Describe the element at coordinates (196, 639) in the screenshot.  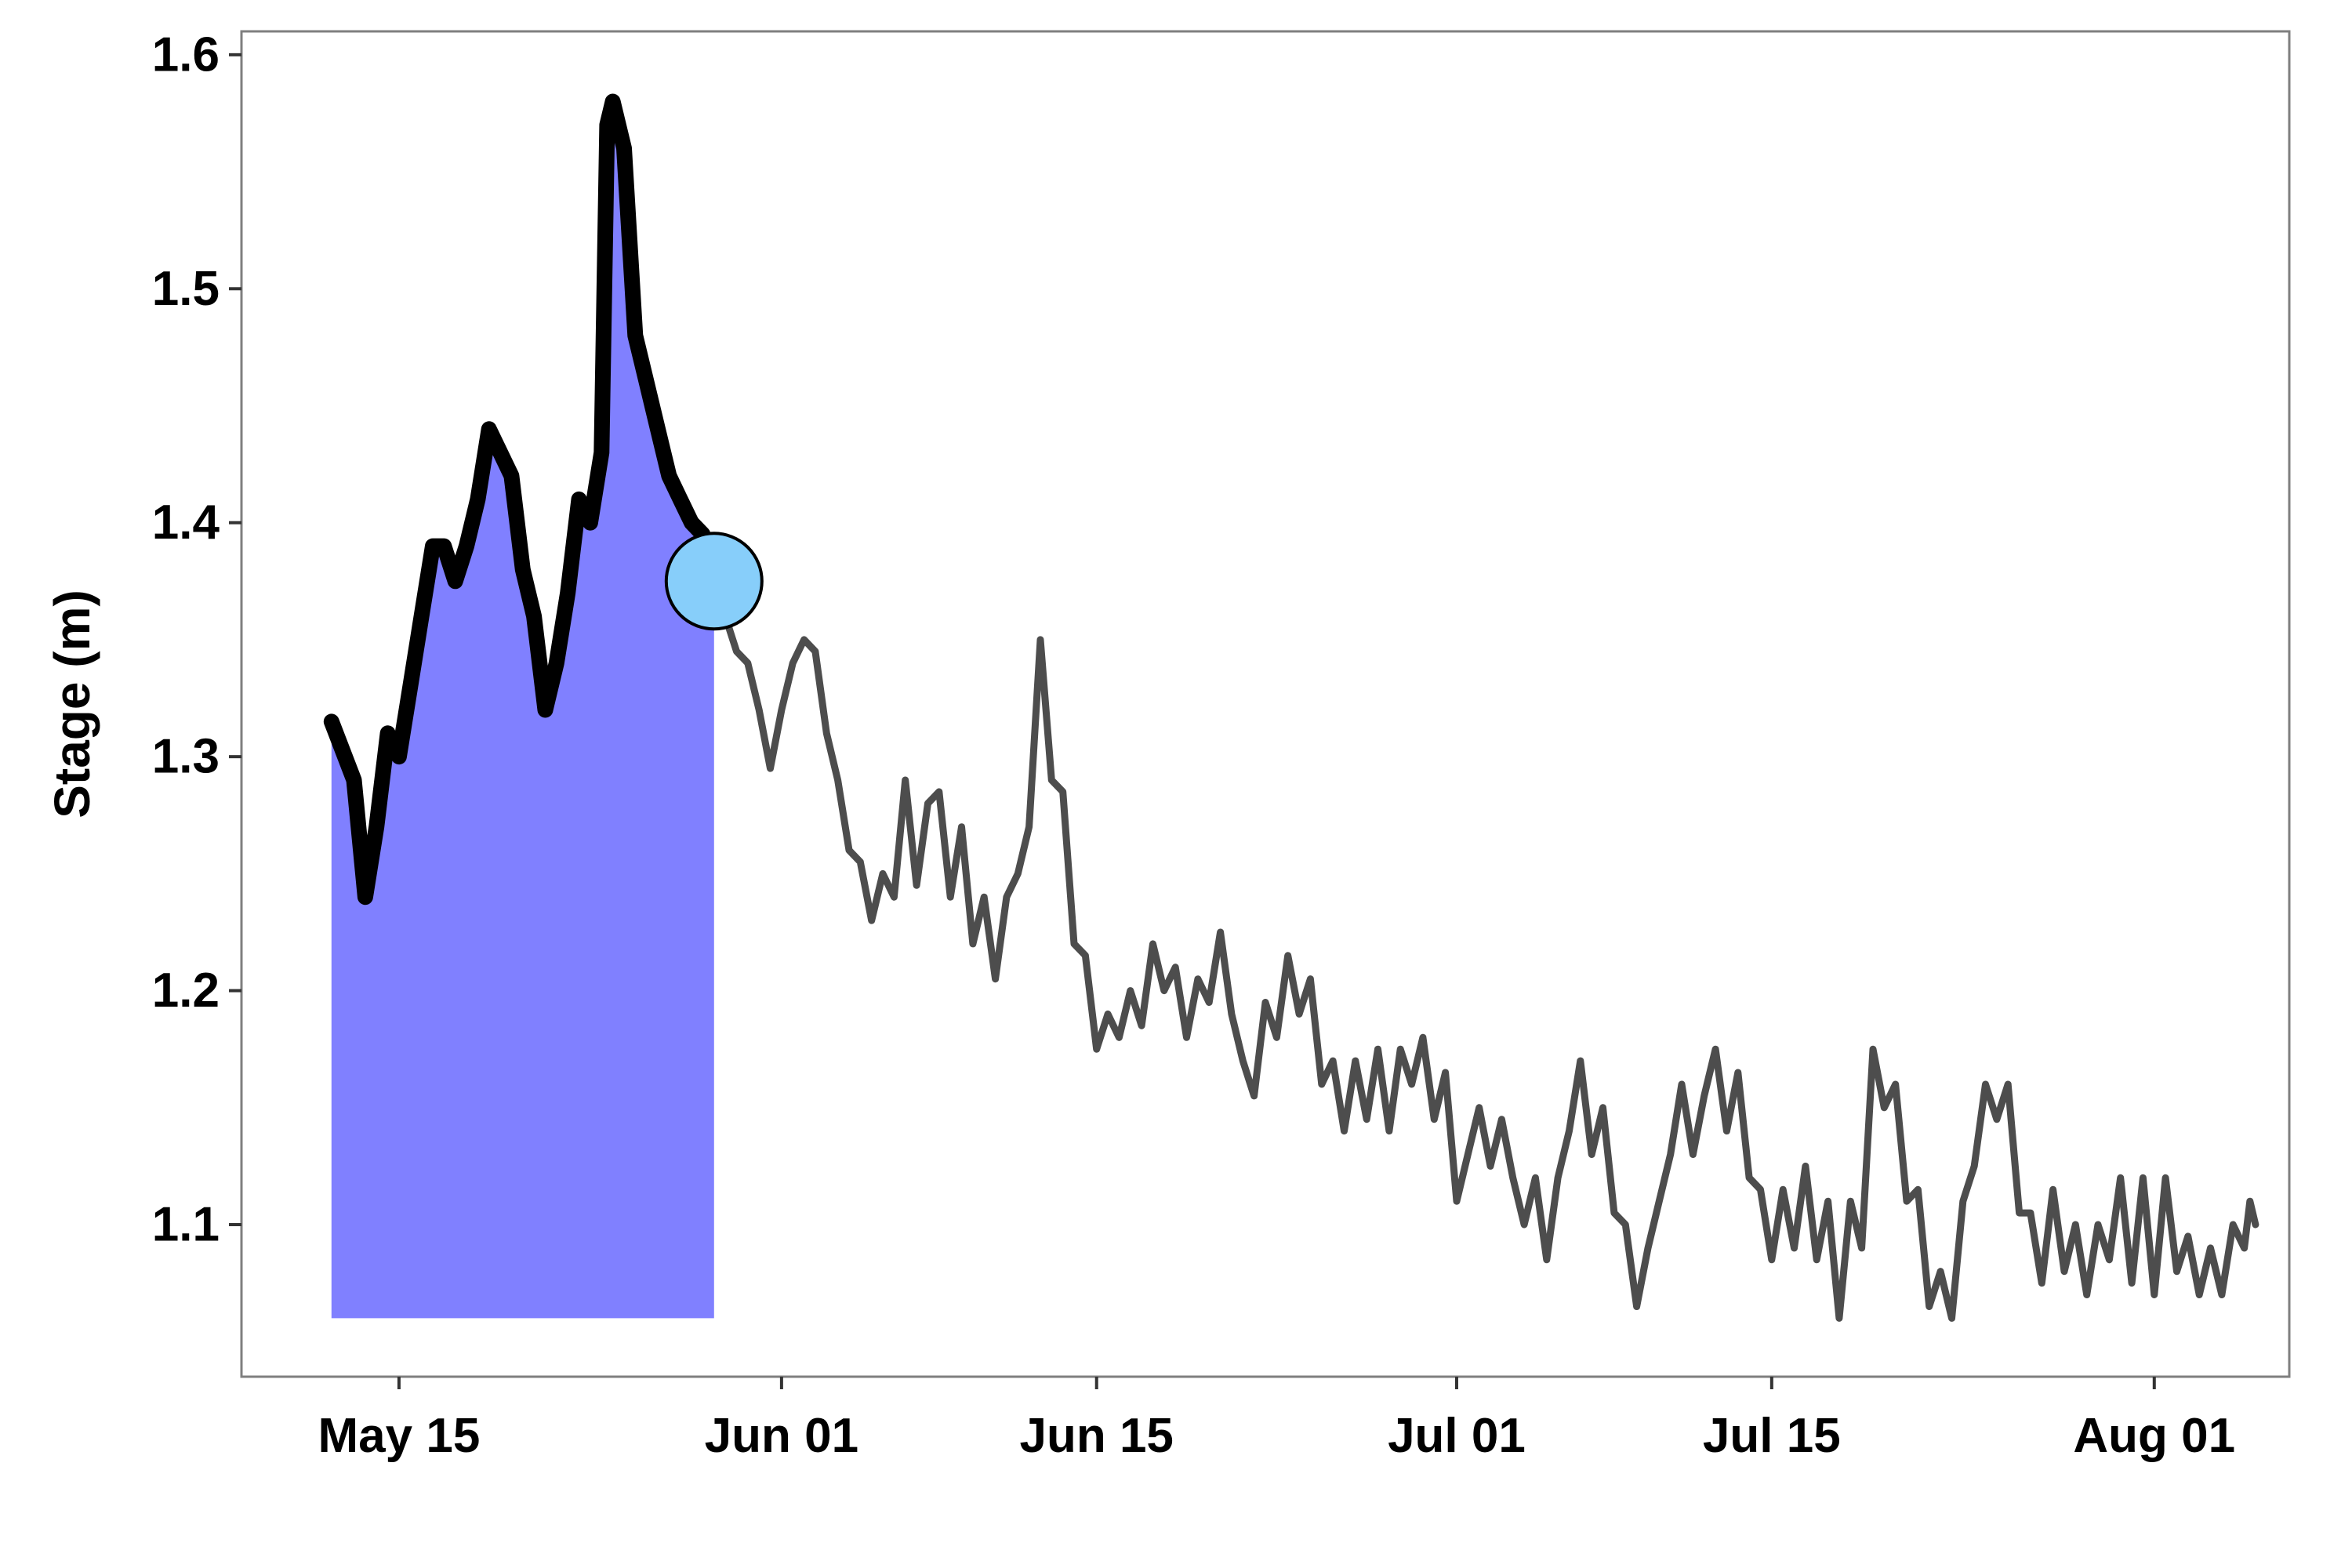
I see `y-axis: 1.1 1.2 1.3 1.4 1.5 1.6` at that location.